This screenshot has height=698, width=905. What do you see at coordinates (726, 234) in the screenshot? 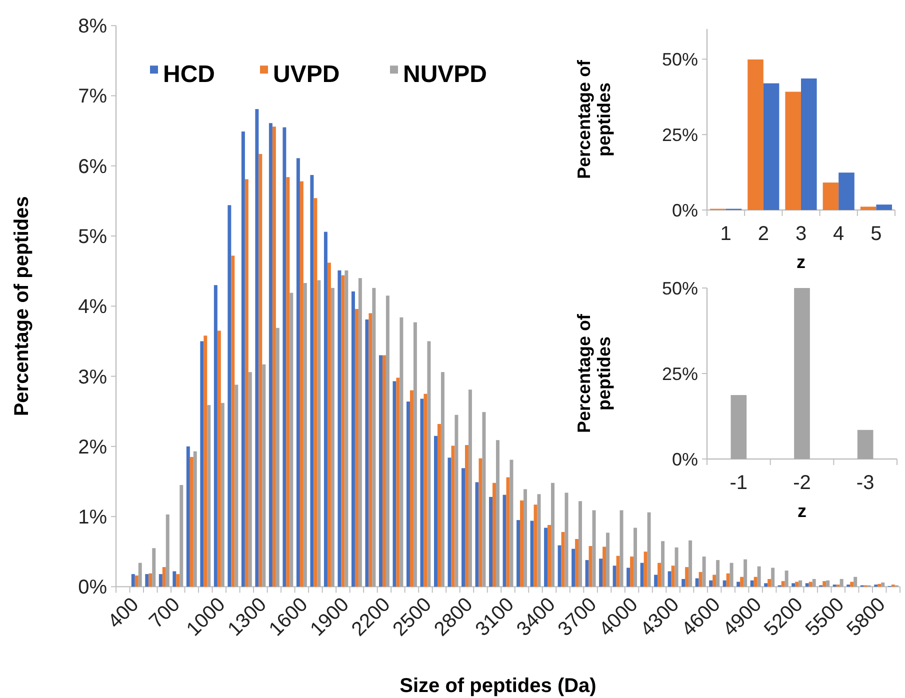
I see `x-tick-label: 1` at bounding box center [726, 234].